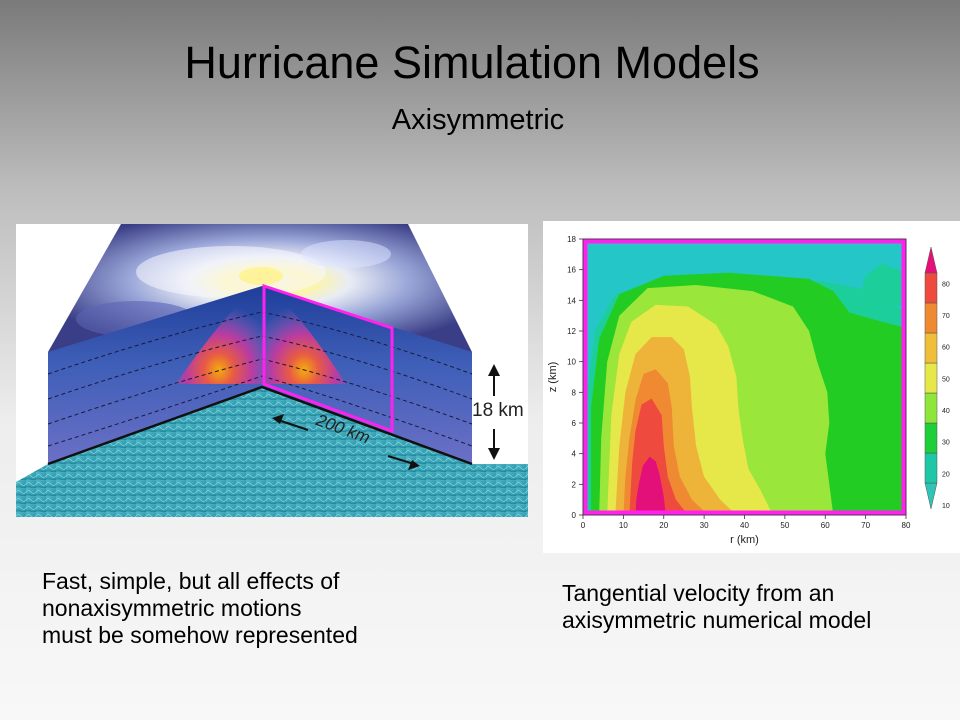  Describe the element at coordinates (946, 474) in the screenshot. I see `colorbar-label: 20` at that location.